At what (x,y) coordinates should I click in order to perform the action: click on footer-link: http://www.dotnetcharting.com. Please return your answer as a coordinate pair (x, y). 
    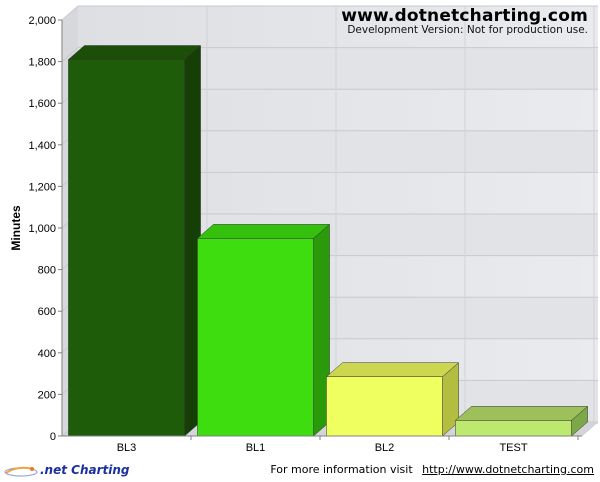
    Looking at the image, I should click on (508, 469).